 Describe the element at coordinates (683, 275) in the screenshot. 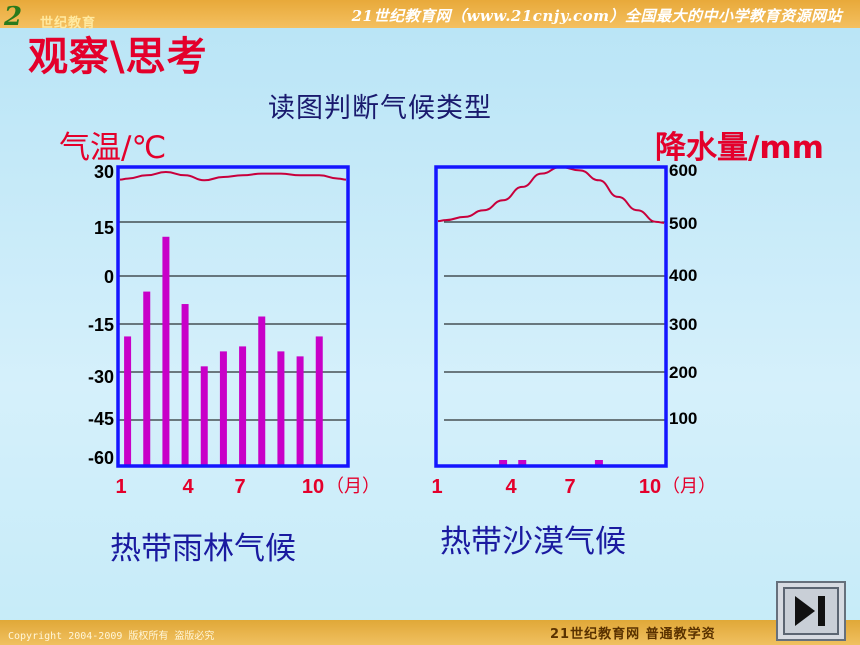

I see `precipitation-tick-label: 400` at that location.